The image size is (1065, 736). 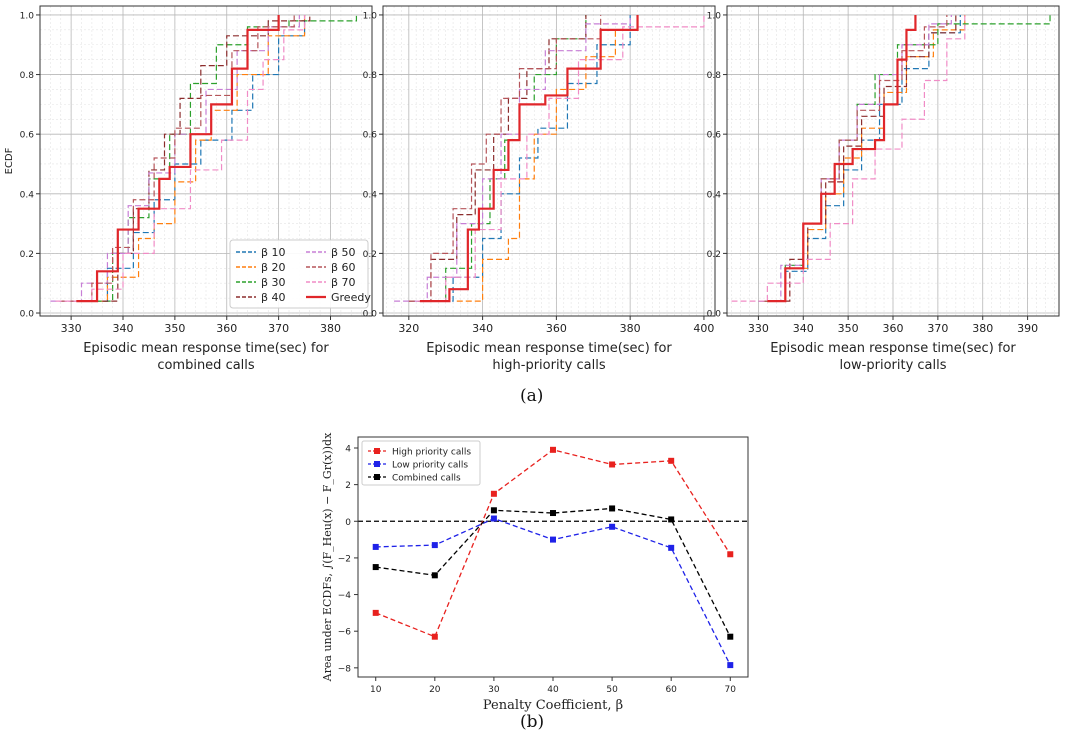 I want to click on legend-label-combined: Combined calls, so click(x=426, y=479).